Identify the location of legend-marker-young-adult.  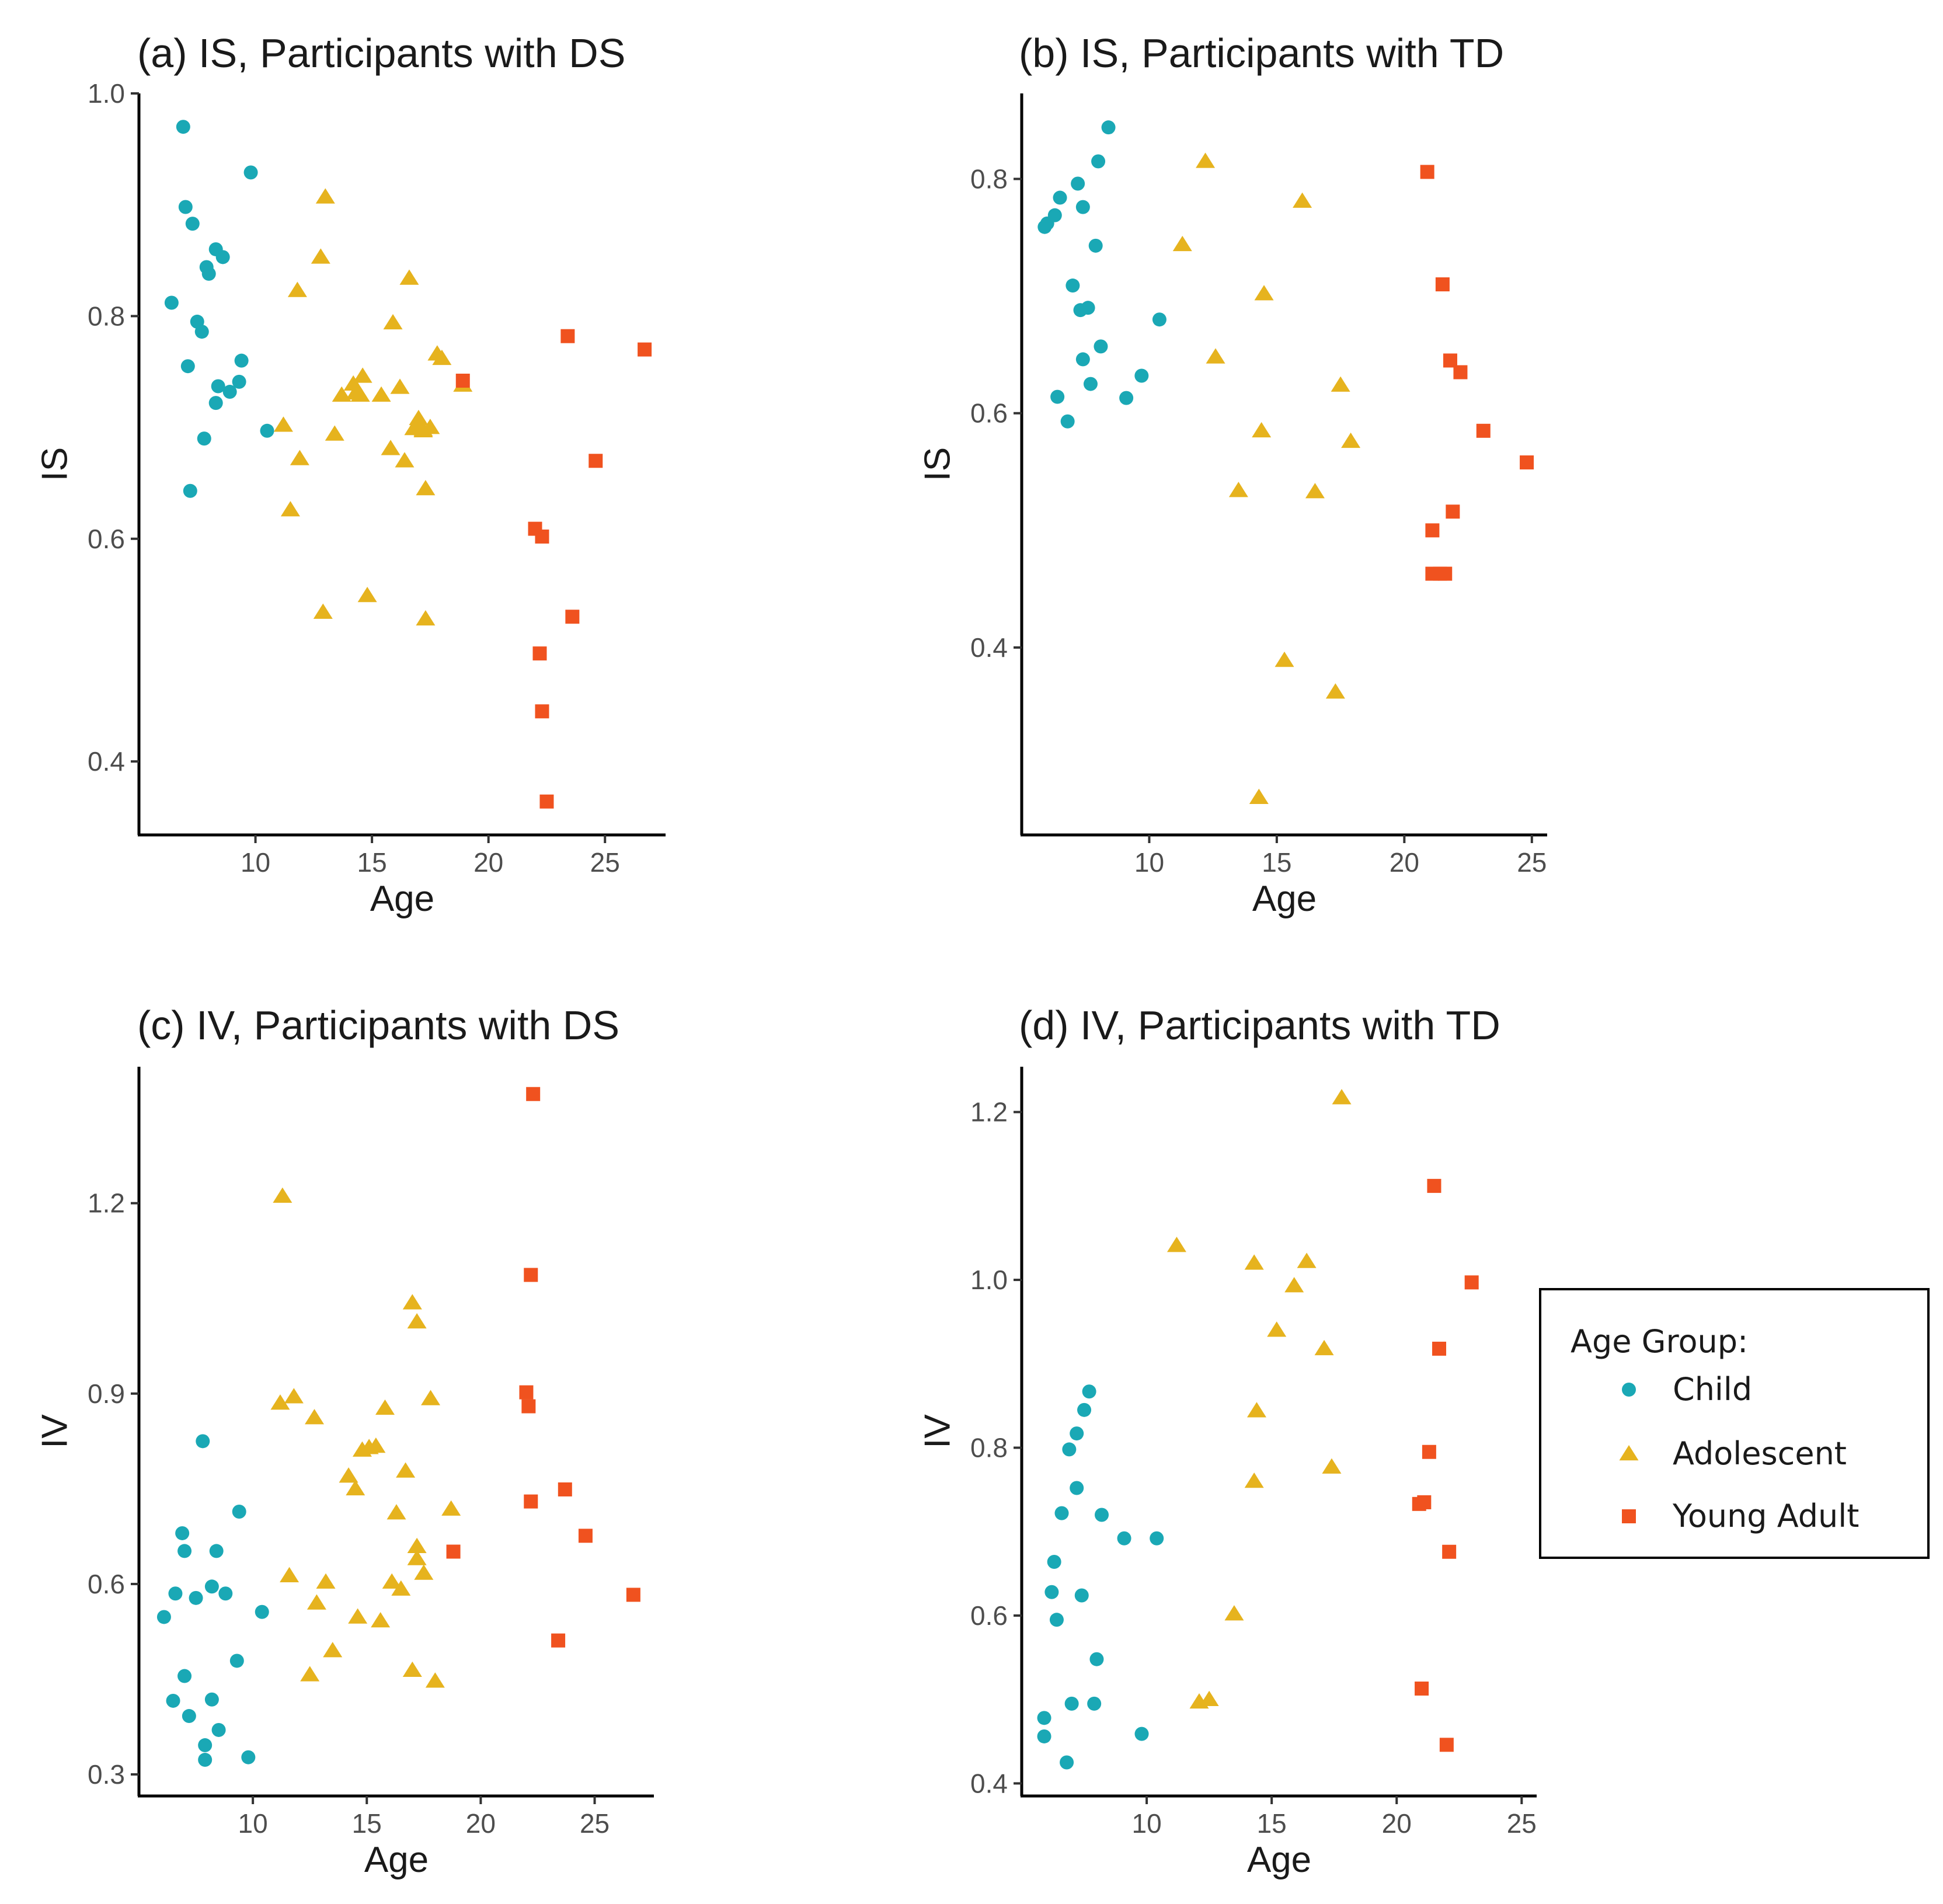
(1629, 1516).